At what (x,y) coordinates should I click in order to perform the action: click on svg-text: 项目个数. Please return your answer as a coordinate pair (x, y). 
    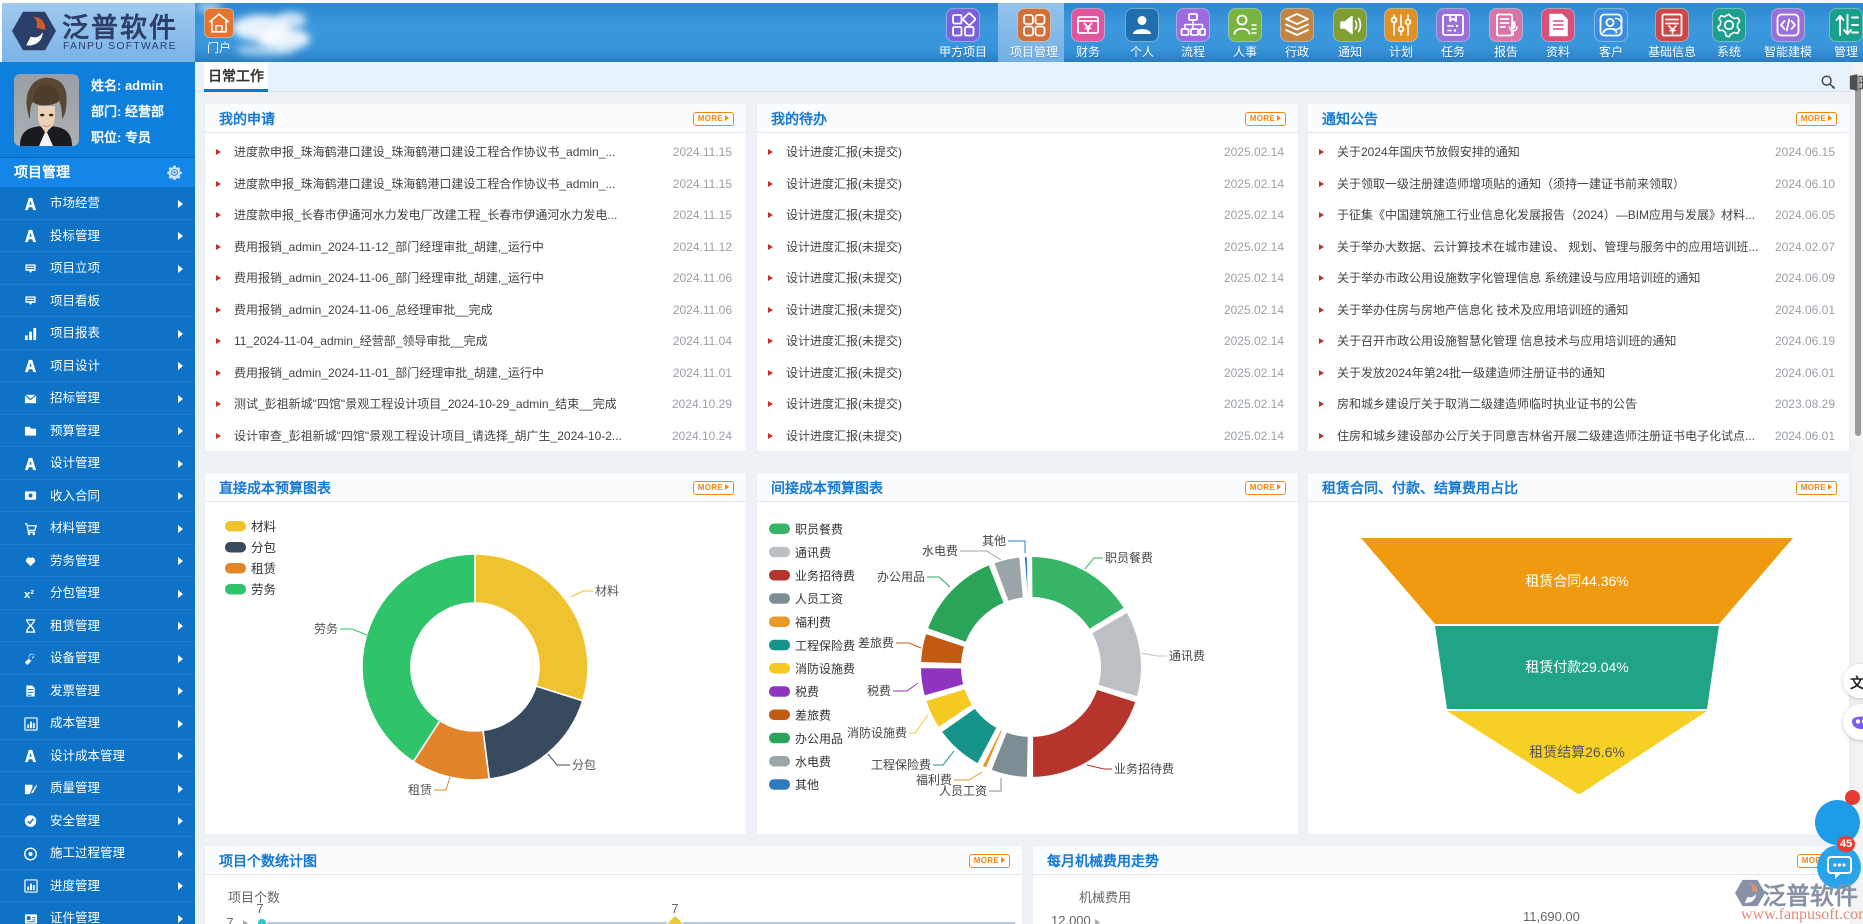
    Looking at the image, I should click on (254, 897).